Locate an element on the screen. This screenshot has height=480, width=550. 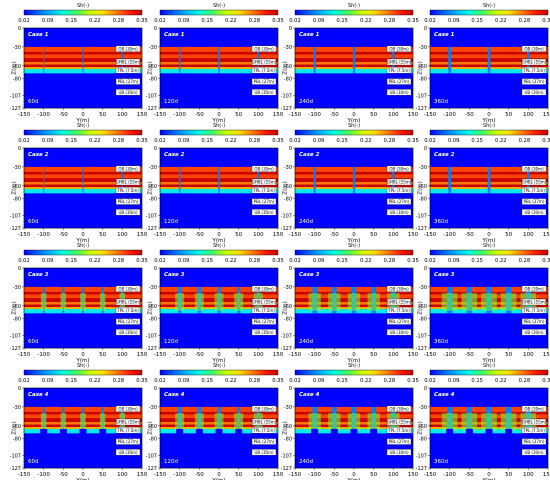
case-label: Case 2 is located at coordinates (309, 155).